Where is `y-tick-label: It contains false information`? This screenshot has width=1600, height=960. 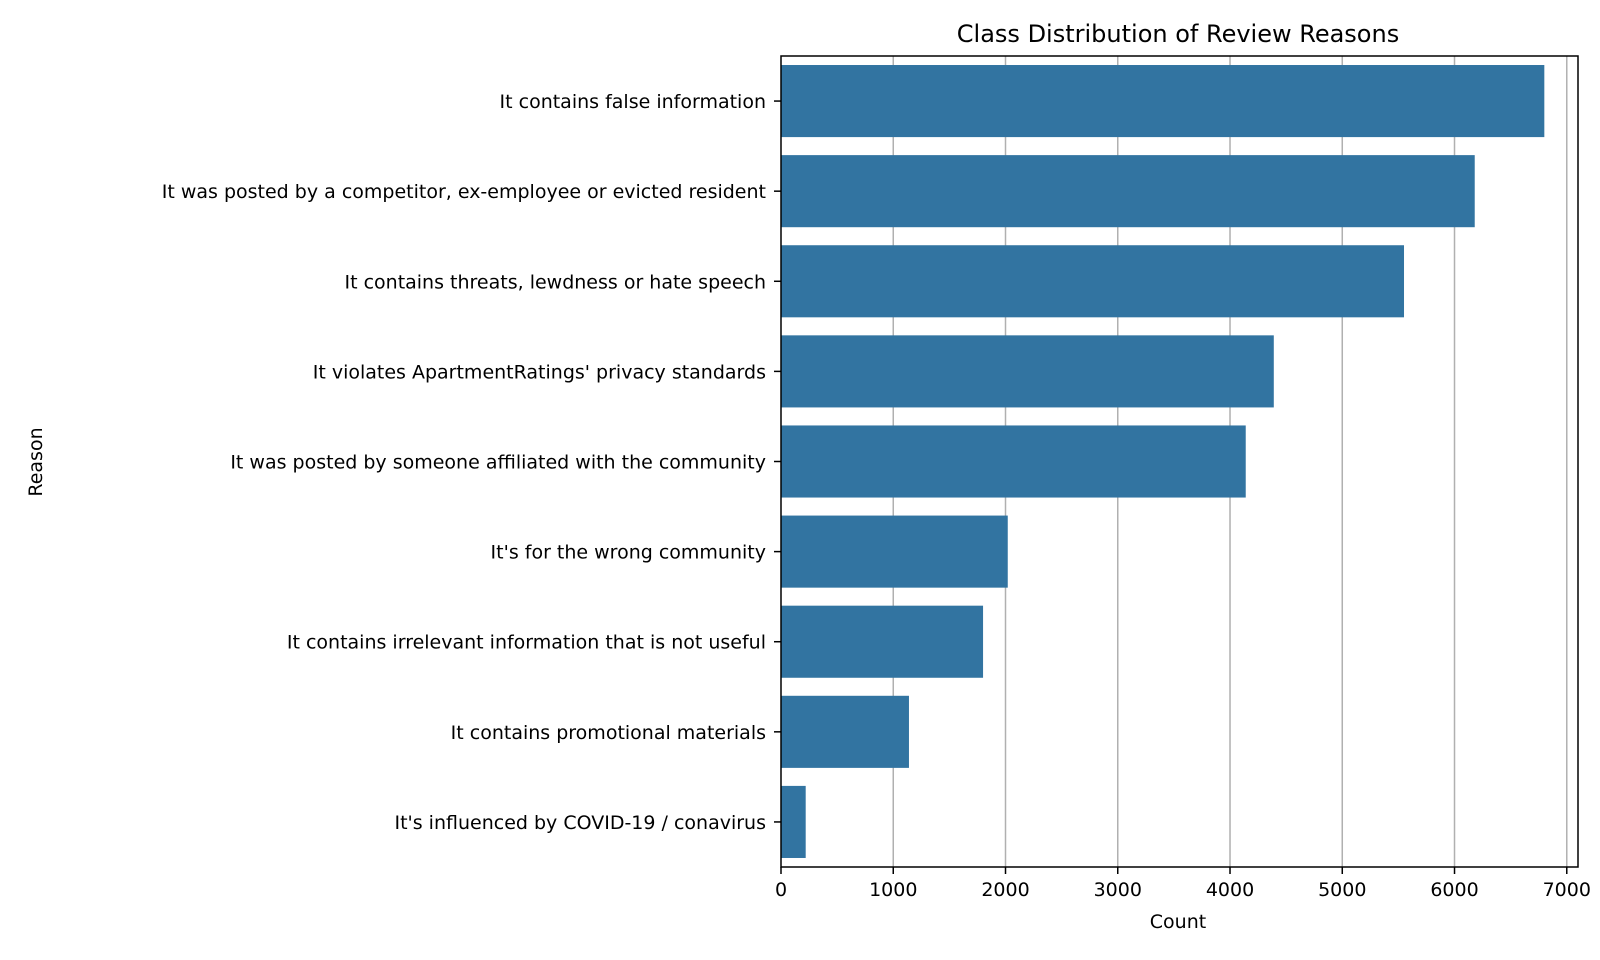 y-tick-label: It contains false information is located at coordinates (633, 102).